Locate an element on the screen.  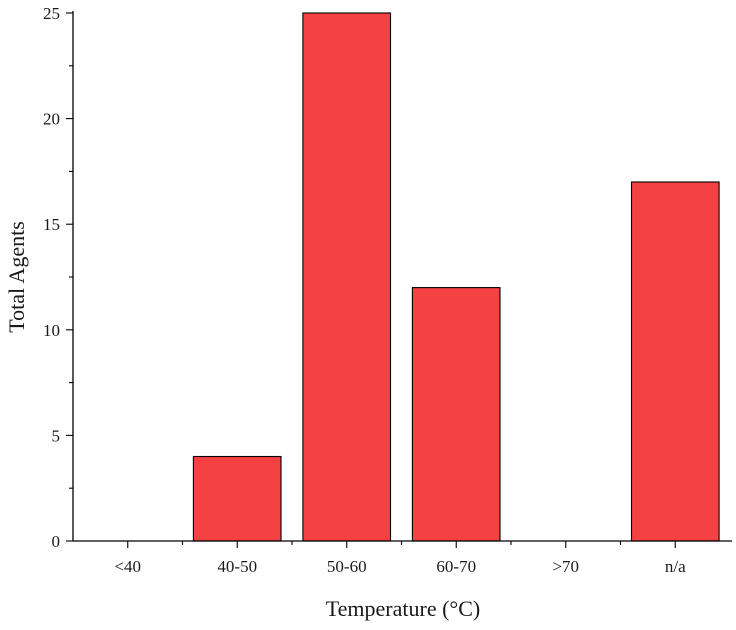
x-tick-label: n/a is located at coordinates (675, 566).